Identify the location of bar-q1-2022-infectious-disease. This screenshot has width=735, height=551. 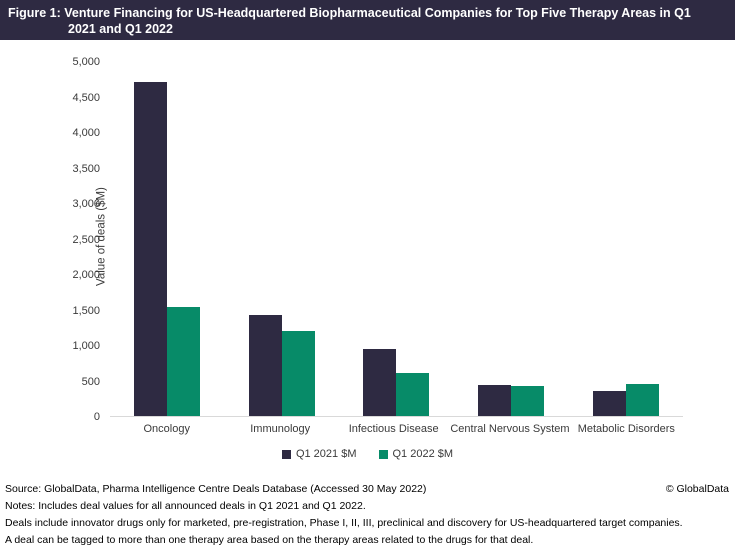
(413, 394).